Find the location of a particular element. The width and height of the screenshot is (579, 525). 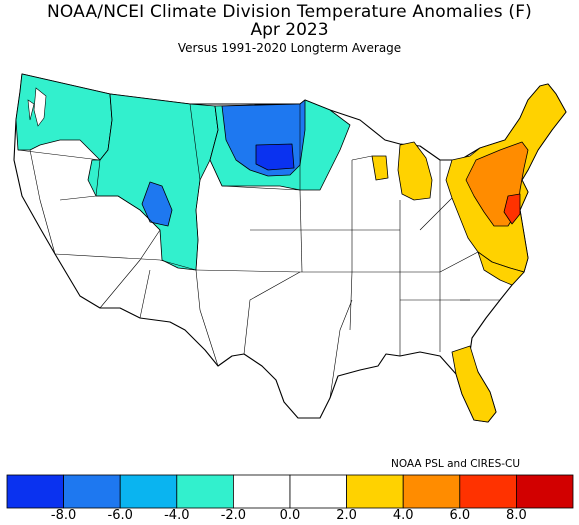

map-subtitle: Versus 1991-2020 Longterm Average is located at coordinates (289, 48).